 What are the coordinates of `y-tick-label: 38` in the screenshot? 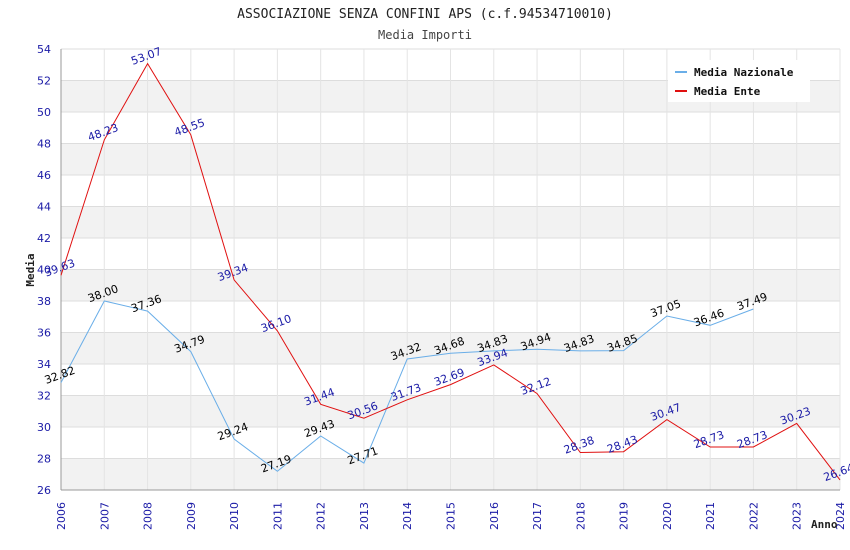 It's located at (44, 301).